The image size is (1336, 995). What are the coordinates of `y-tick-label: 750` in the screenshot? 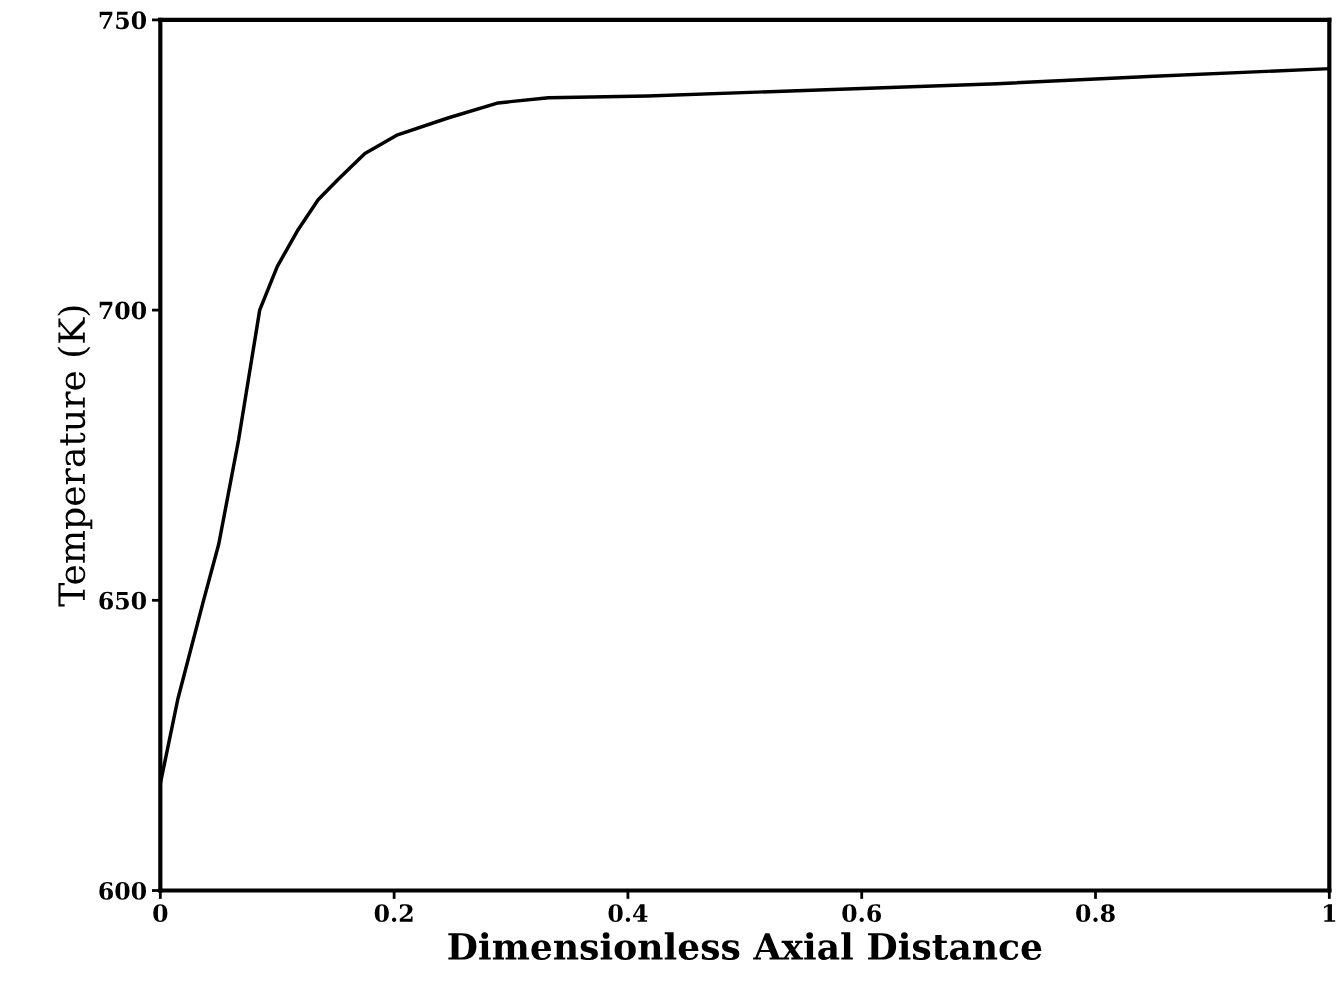 It's located at (123, 20).